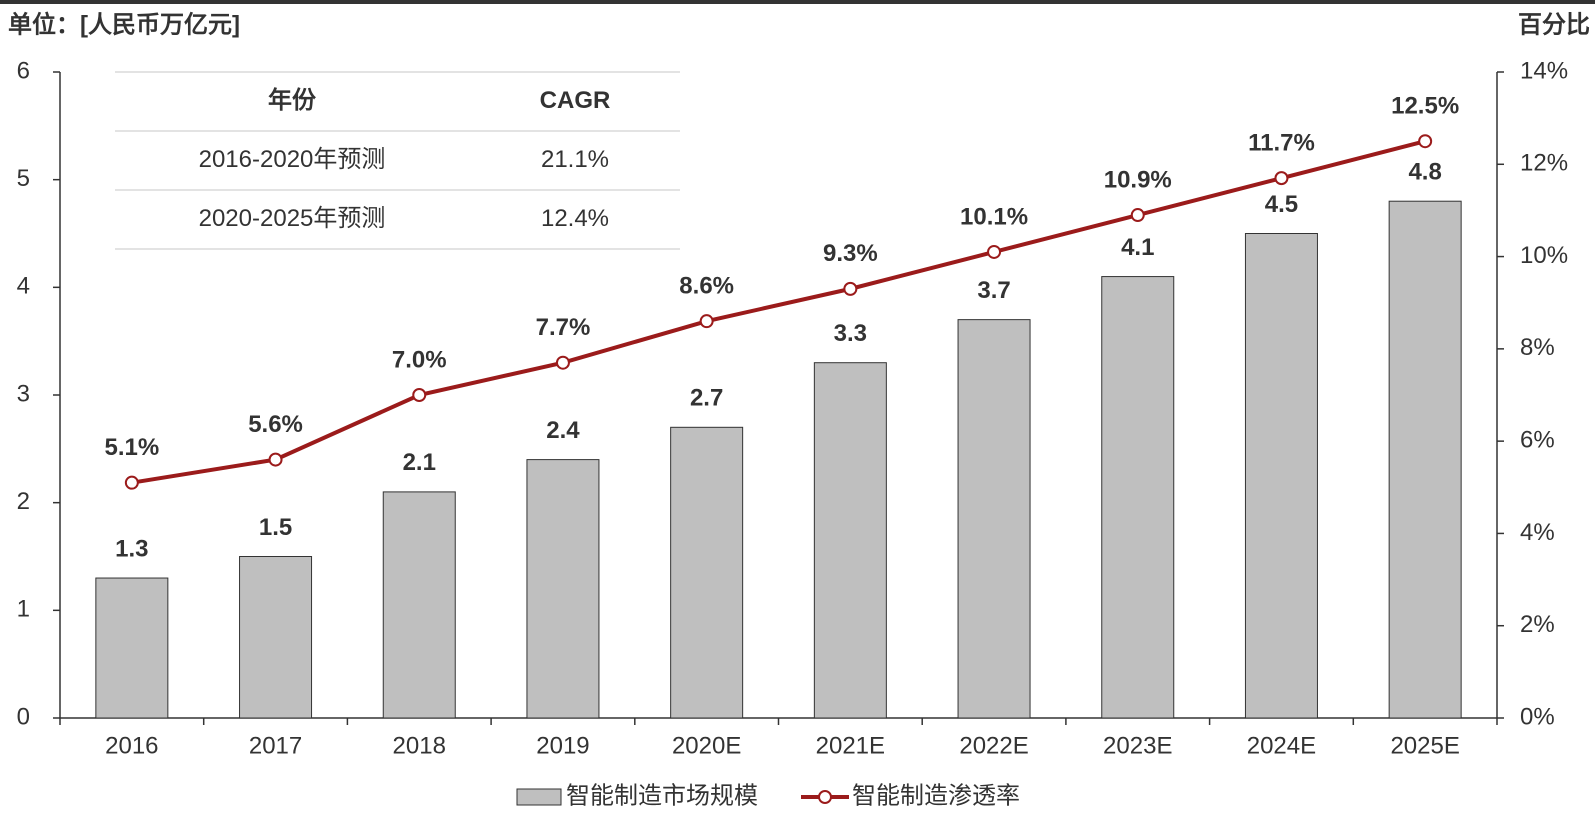 This screenshot has height=824, width=1595. I want to click on line-value-label: 10.1%, so click(994, 216).